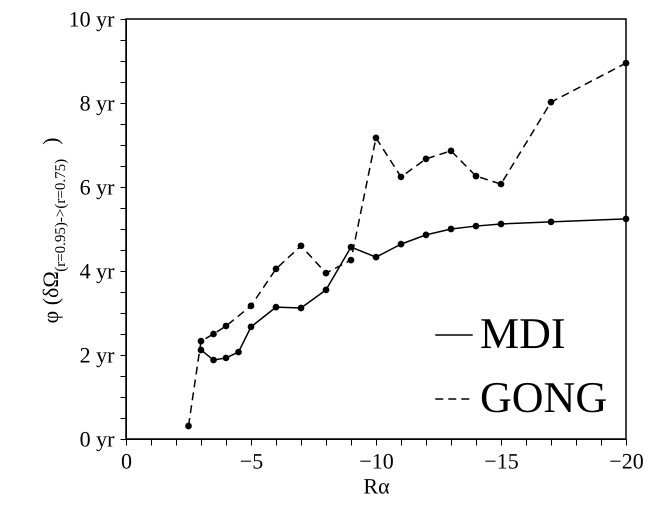 The image size is (669, 523). What do you see at coordinates (98, 439) in the screenshot?
I see `y-tick-label: 0 yr` at bounding box center [98, 439].